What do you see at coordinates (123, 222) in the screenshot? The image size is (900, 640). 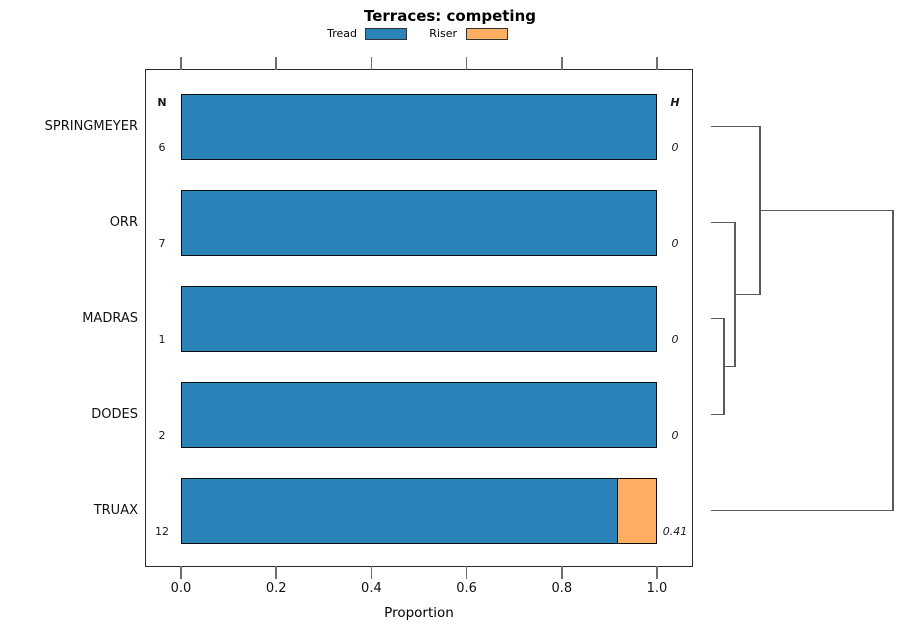 I see `category-label: ORR` at bounding box center [123, 222].